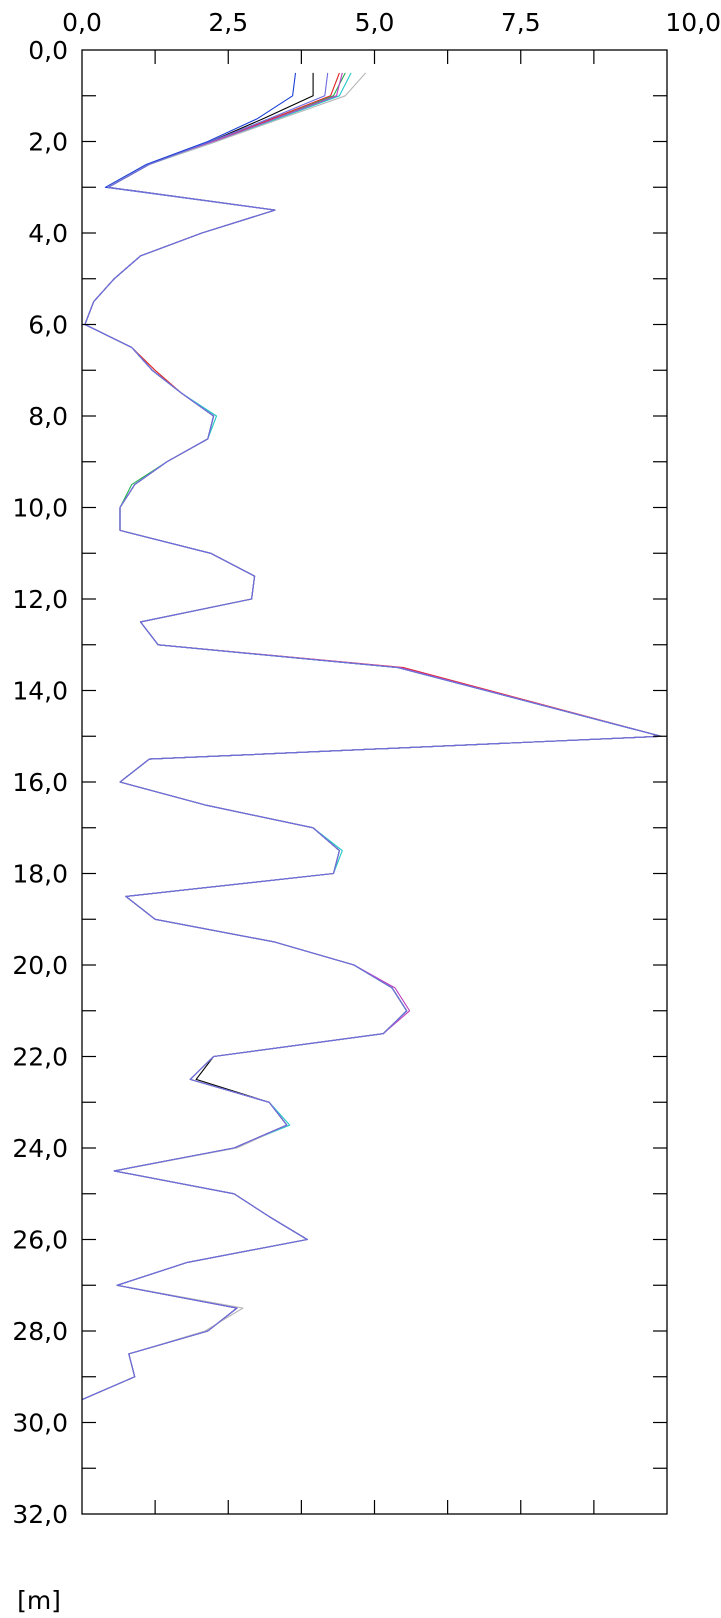 The width and height of the screenshot is (721, 1618). Describe the element at coordinates (693, 22) in the screenshot. I see `x-tick-label: 10,0` at that location.